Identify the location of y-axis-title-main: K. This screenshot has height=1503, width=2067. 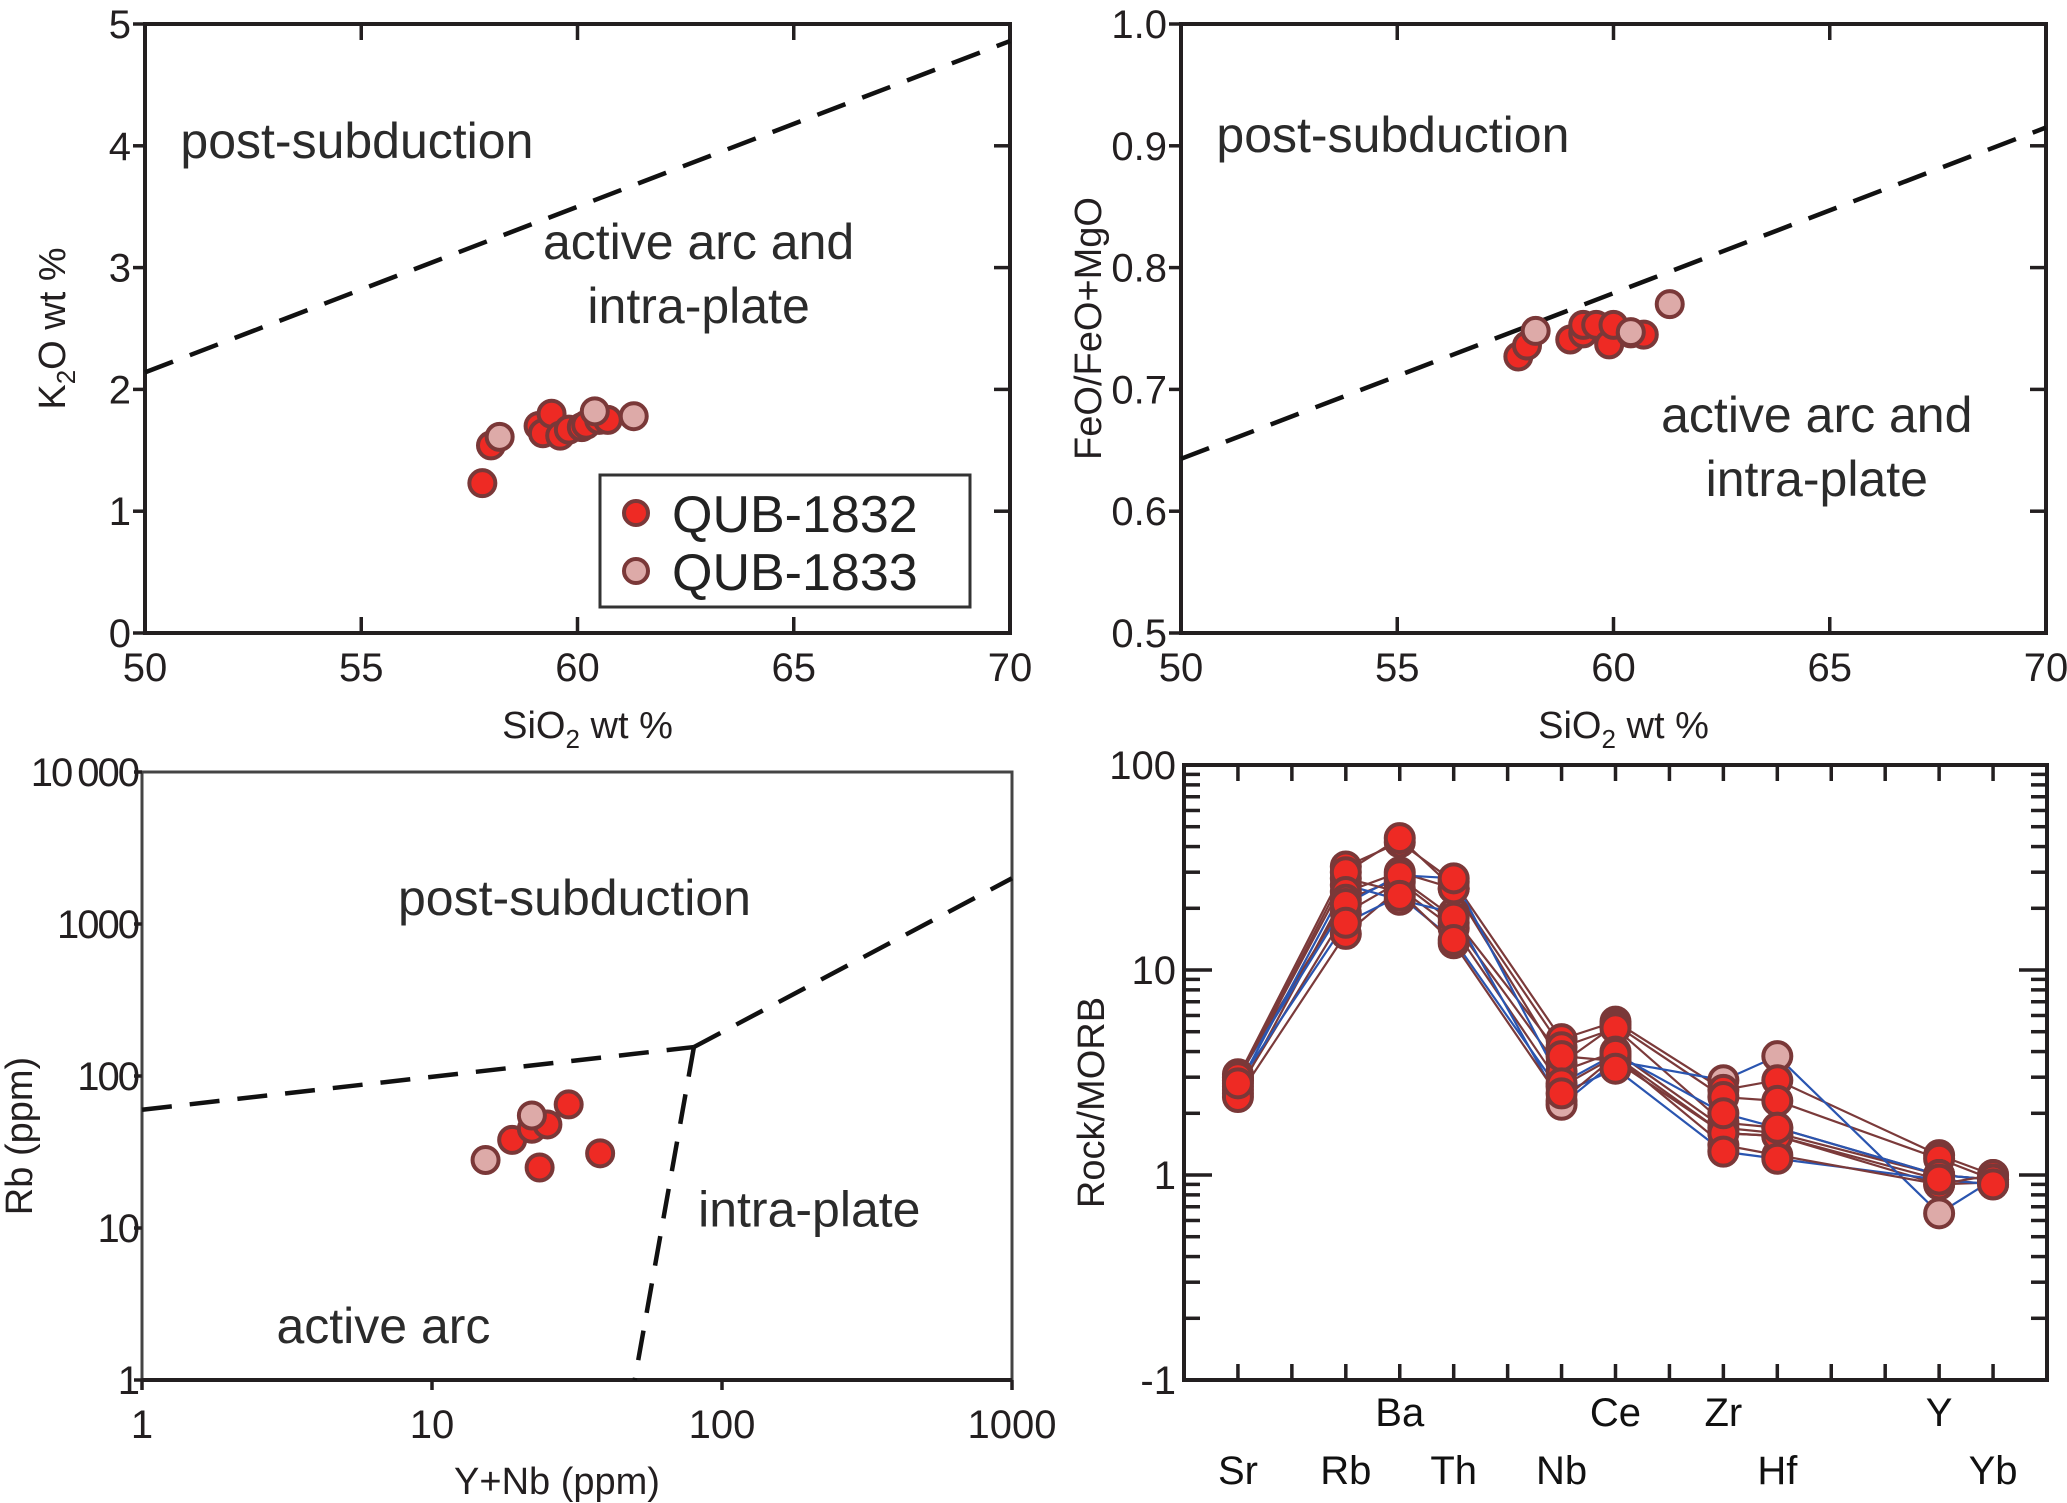
(53, 396).